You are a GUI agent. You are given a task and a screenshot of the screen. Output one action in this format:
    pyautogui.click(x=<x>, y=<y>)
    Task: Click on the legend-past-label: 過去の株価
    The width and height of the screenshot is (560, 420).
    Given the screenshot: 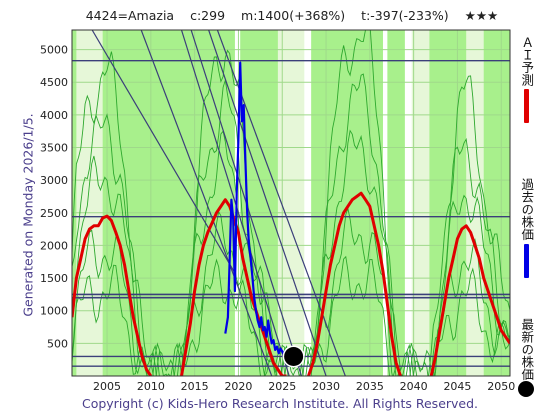 What is the action you would take?
    pyautogui.click(x=527, y=209)
    